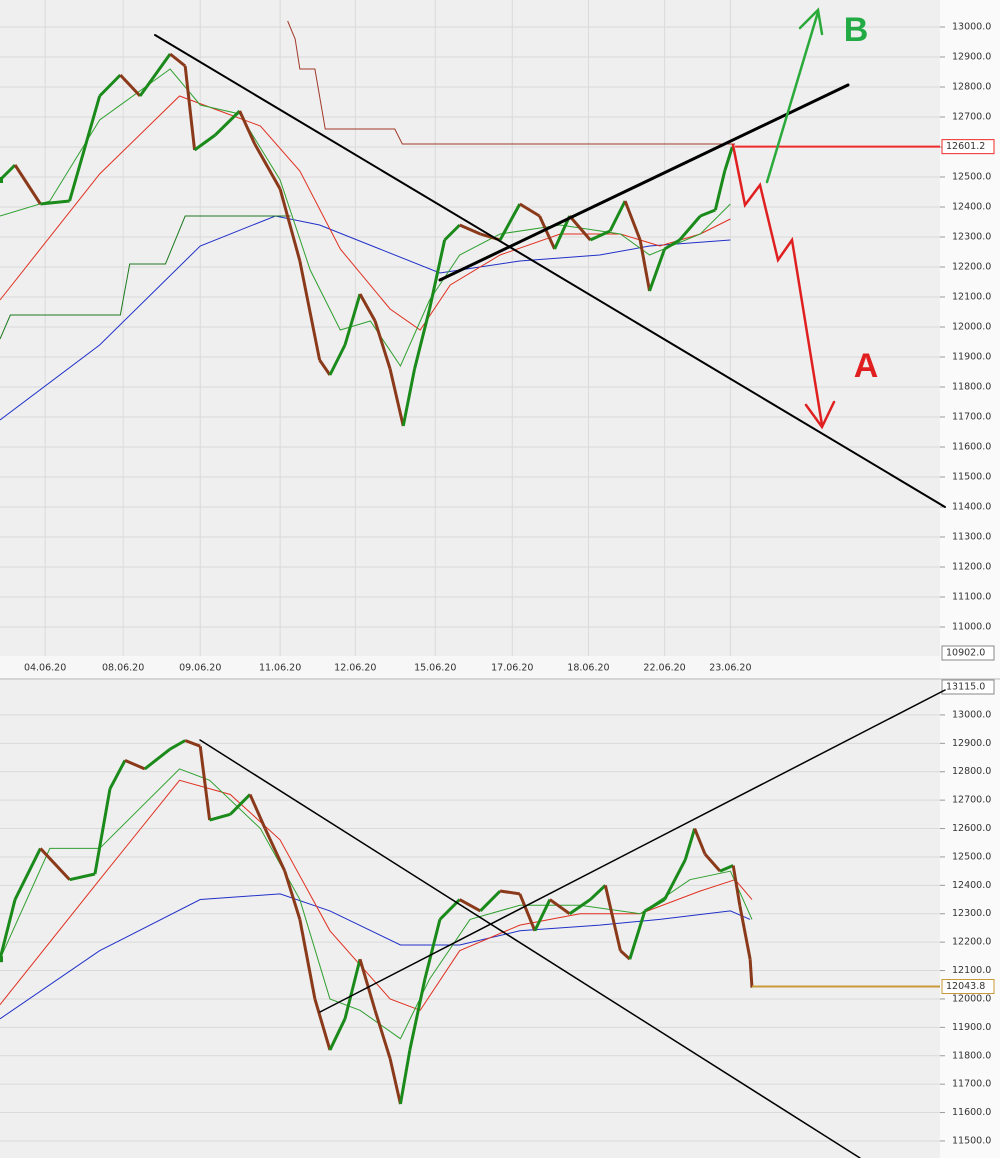  I want to click on y-tick-label: 12600.0, so click(971, 828).